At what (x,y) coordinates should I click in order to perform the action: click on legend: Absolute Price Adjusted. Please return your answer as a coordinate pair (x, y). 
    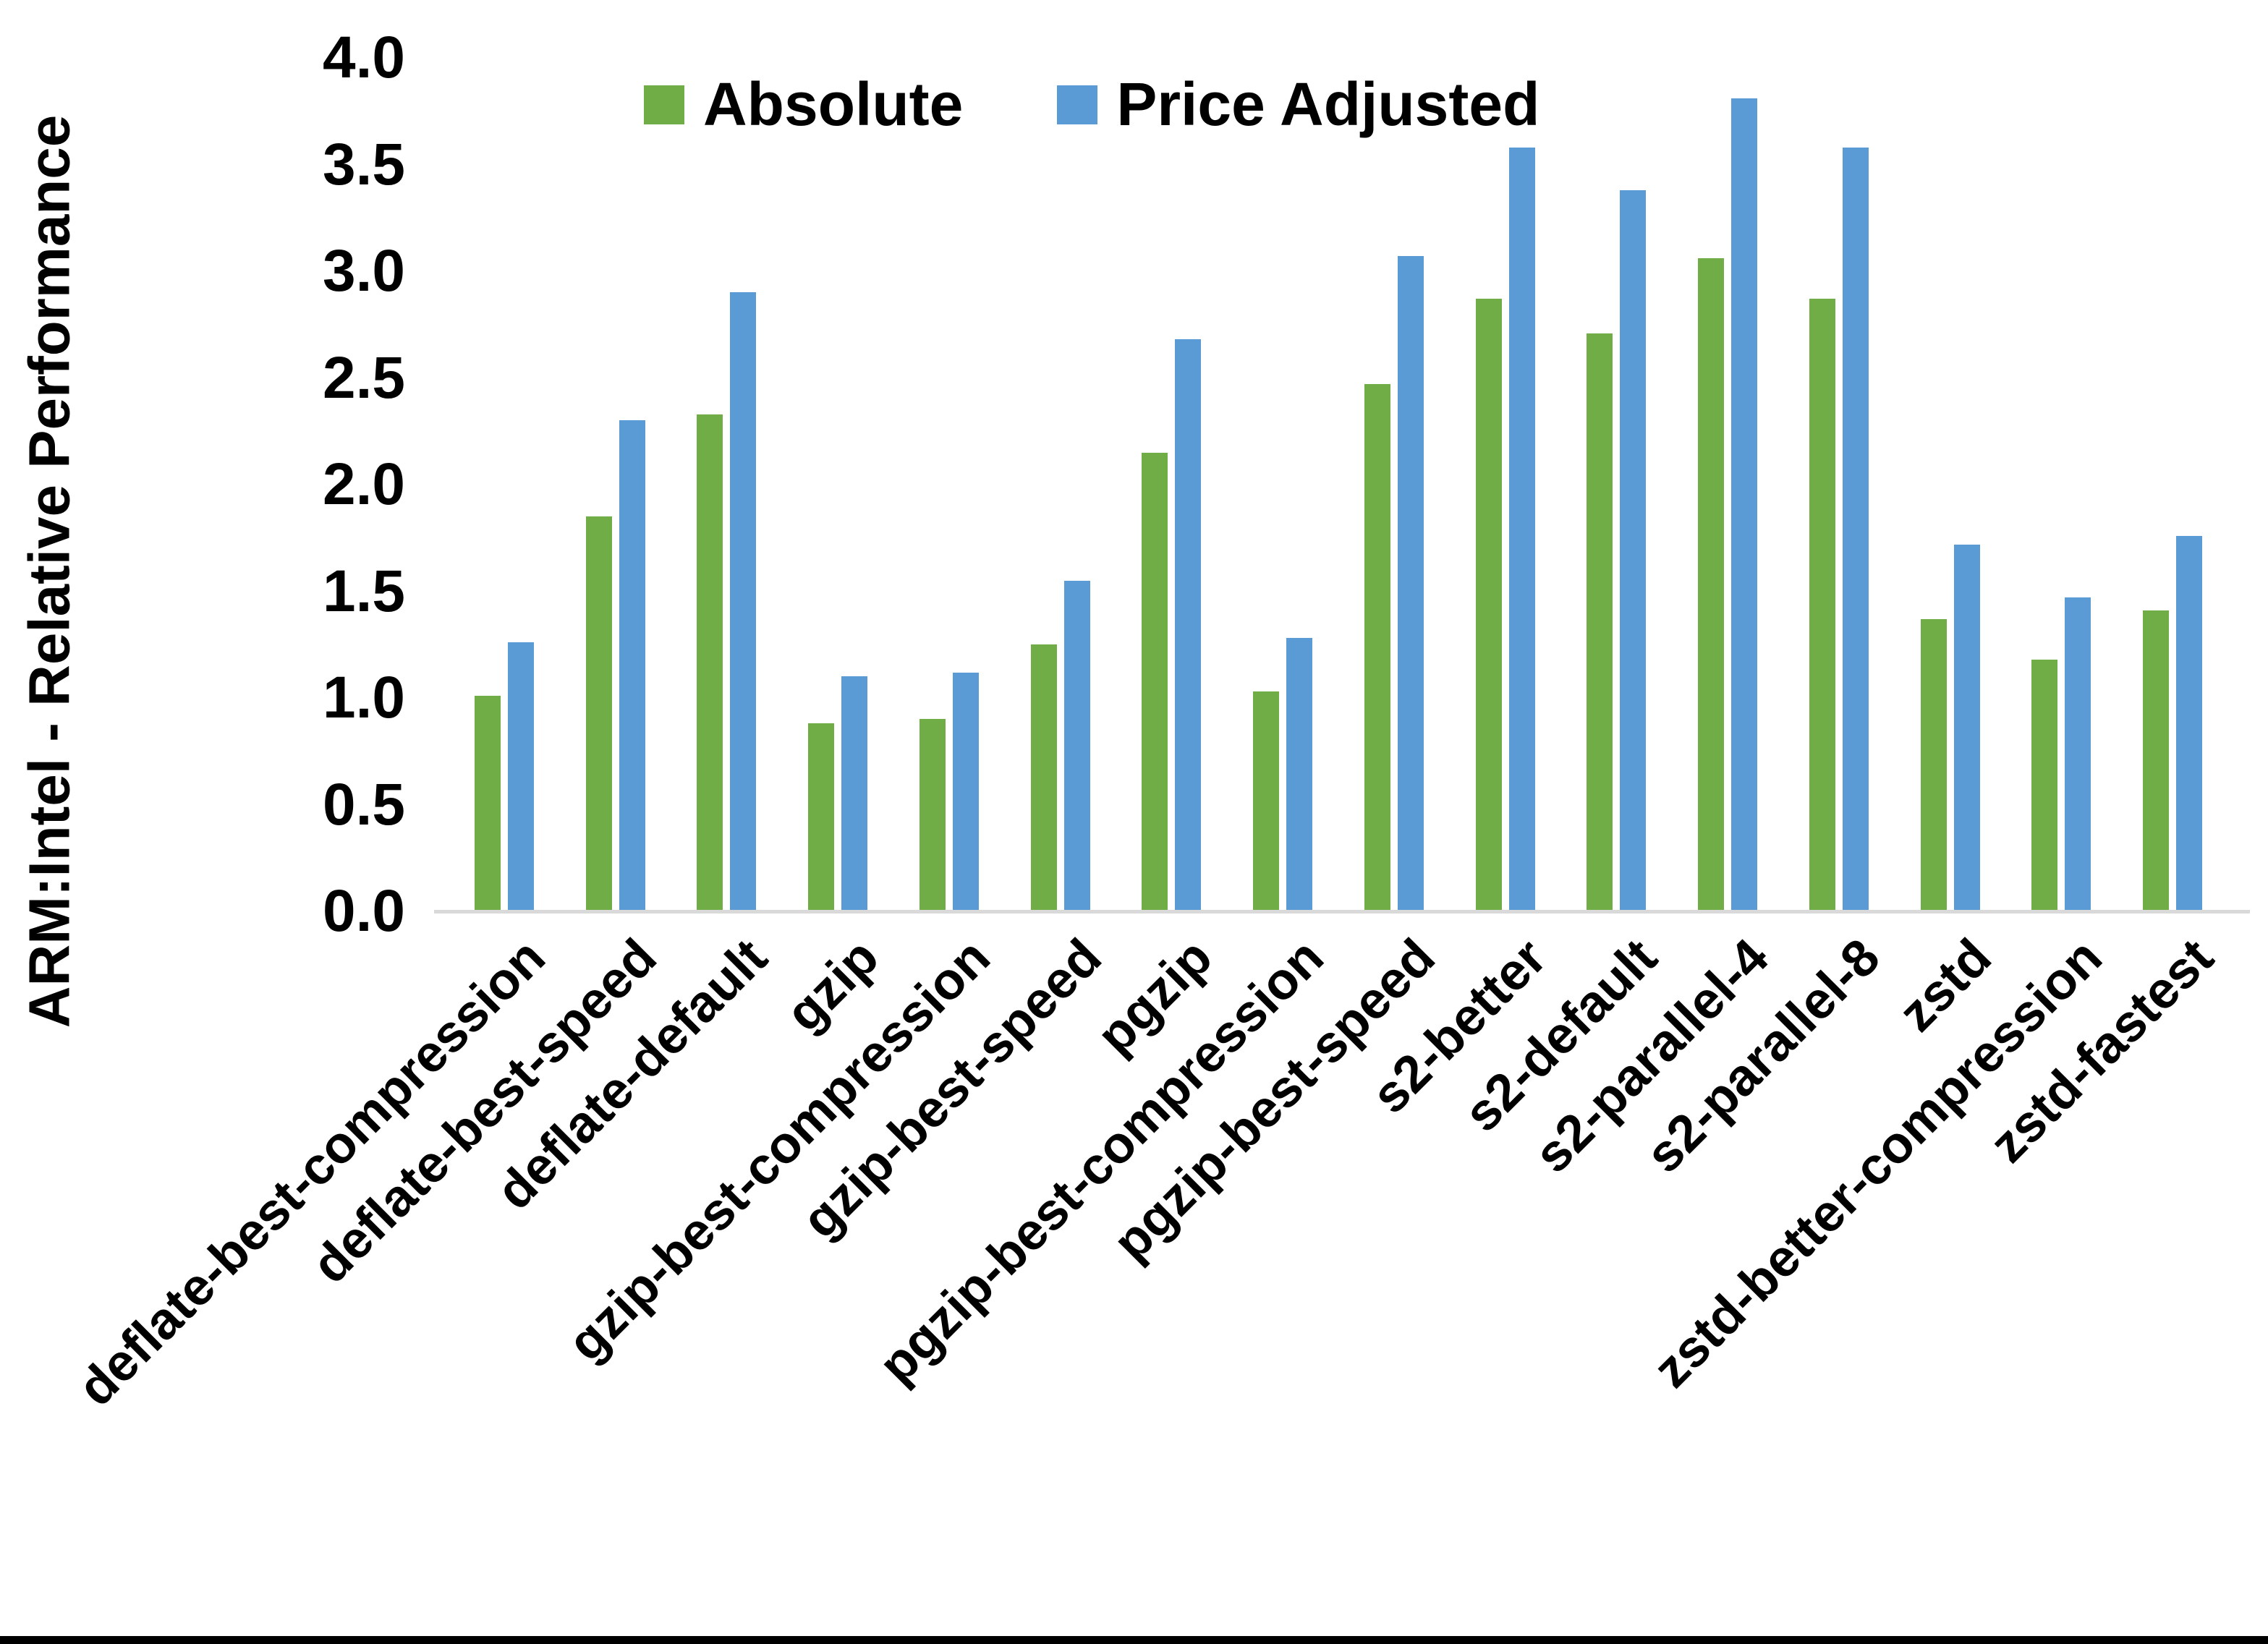
    Looking at the image, I should click on (1091, 104).